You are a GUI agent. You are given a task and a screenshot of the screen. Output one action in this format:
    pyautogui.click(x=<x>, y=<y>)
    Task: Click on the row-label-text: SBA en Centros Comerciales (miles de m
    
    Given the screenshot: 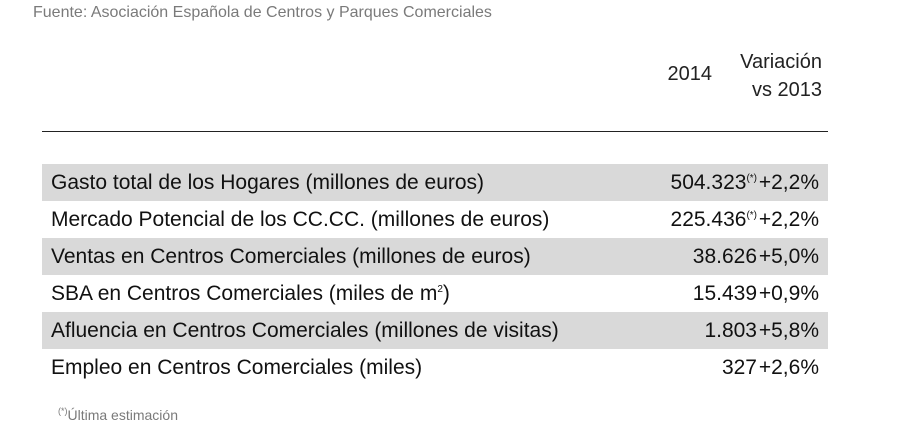 What is the action you would take?
    pyautogui.click(x=244, y=293)
    